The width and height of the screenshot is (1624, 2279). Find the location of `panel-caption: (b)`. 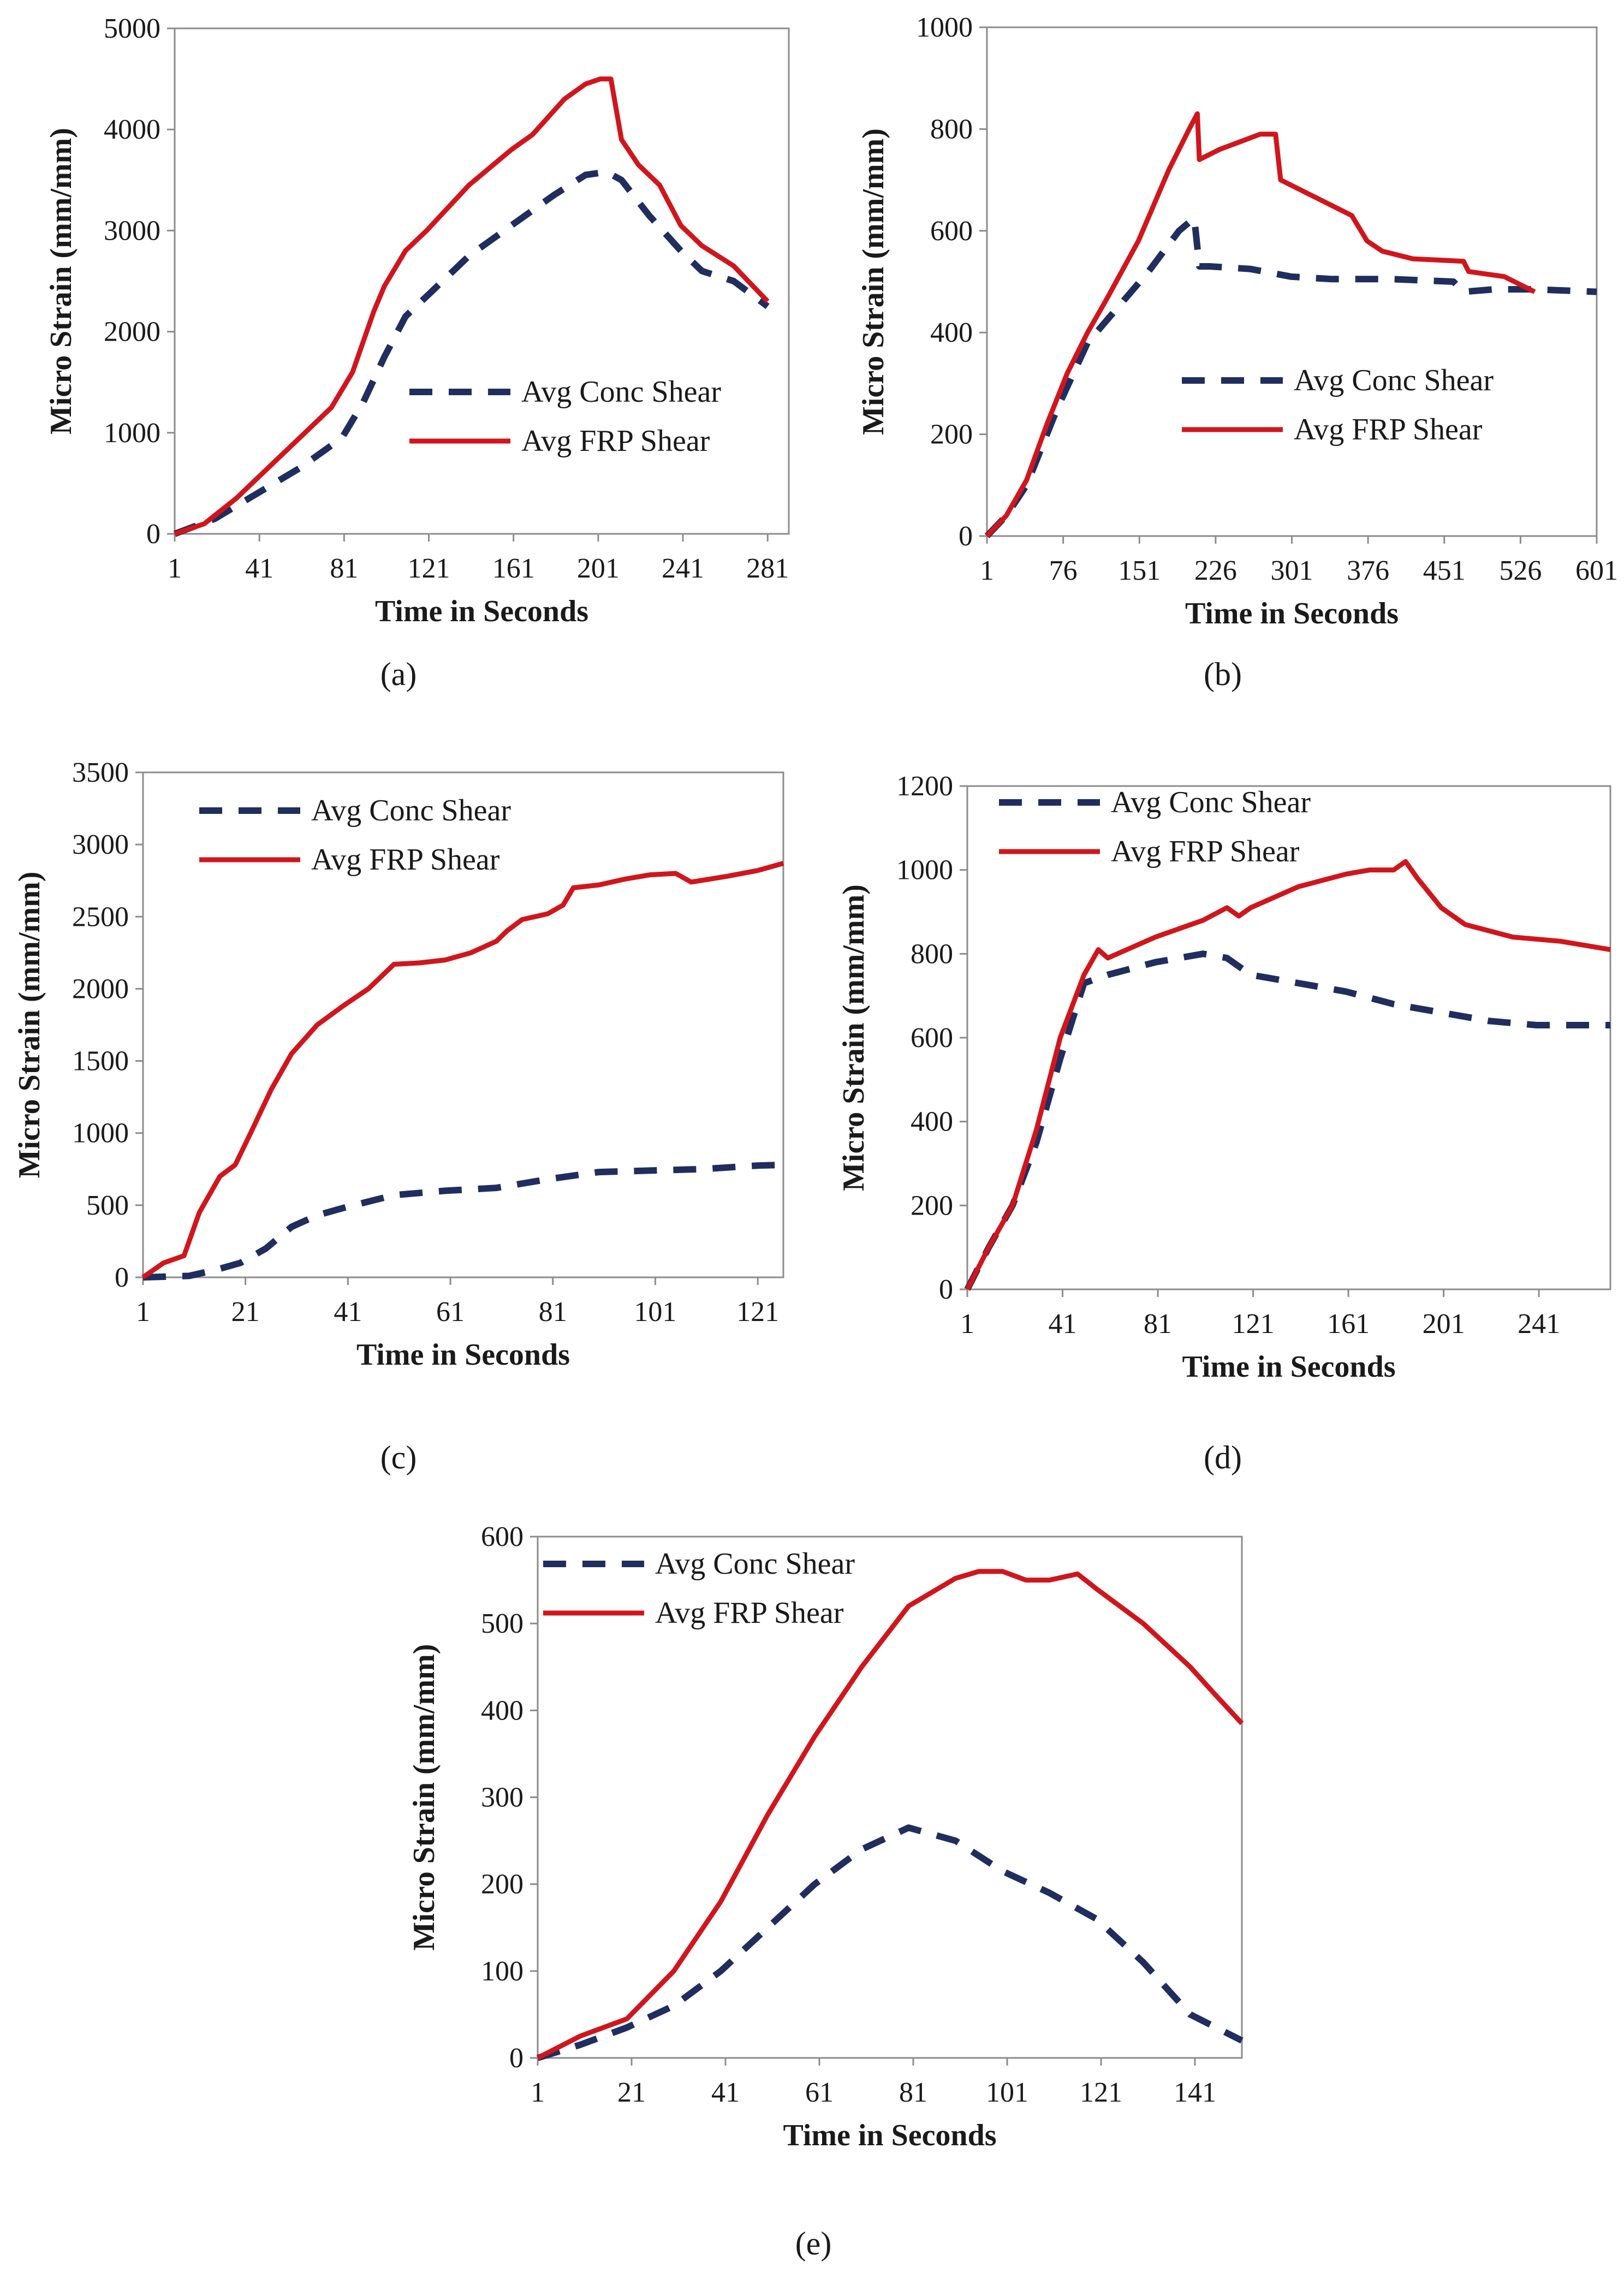

panel-caption: (b) is located at coordinates (1223, 674).